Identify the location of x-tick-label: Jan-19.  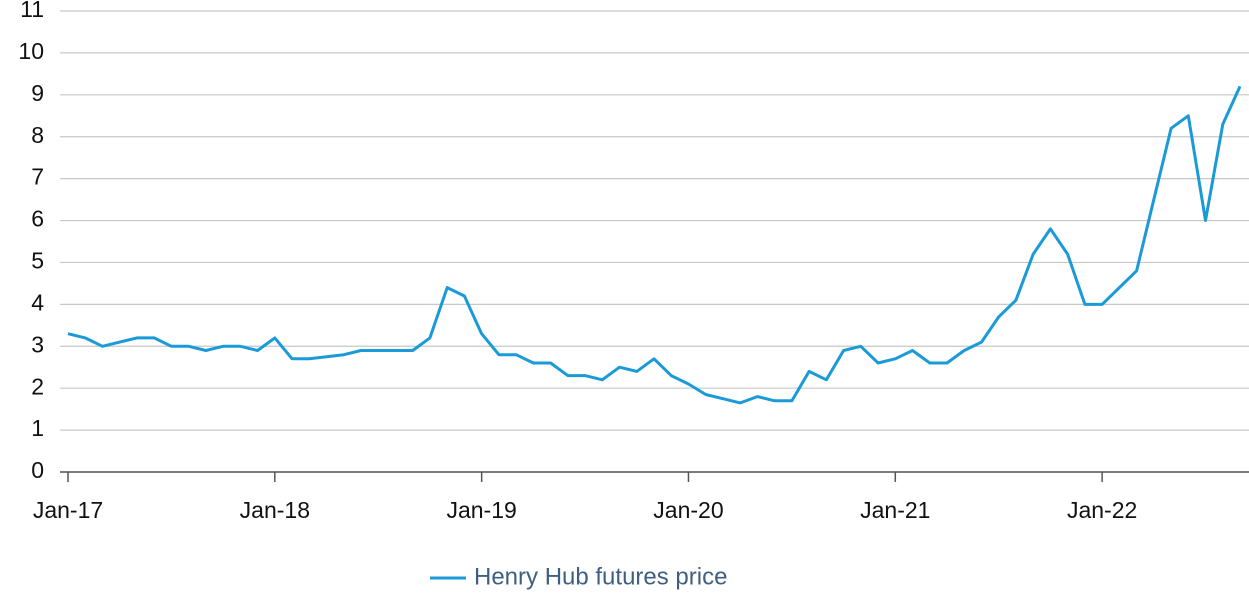
(481, 510).